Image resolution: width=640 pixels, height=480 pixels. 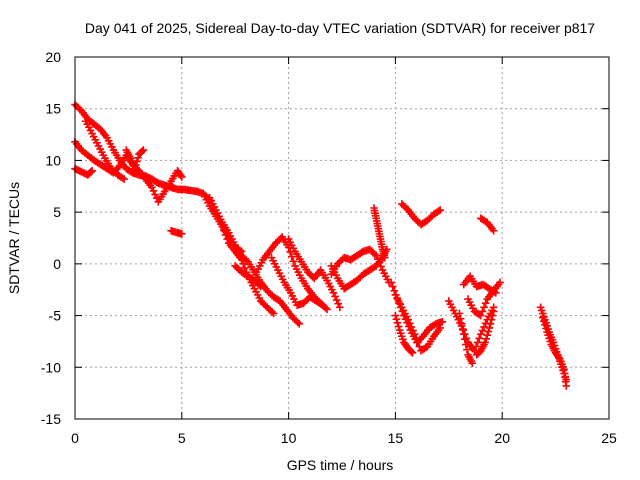 I want to click on series-arc-y, so click(x=485, y=333).